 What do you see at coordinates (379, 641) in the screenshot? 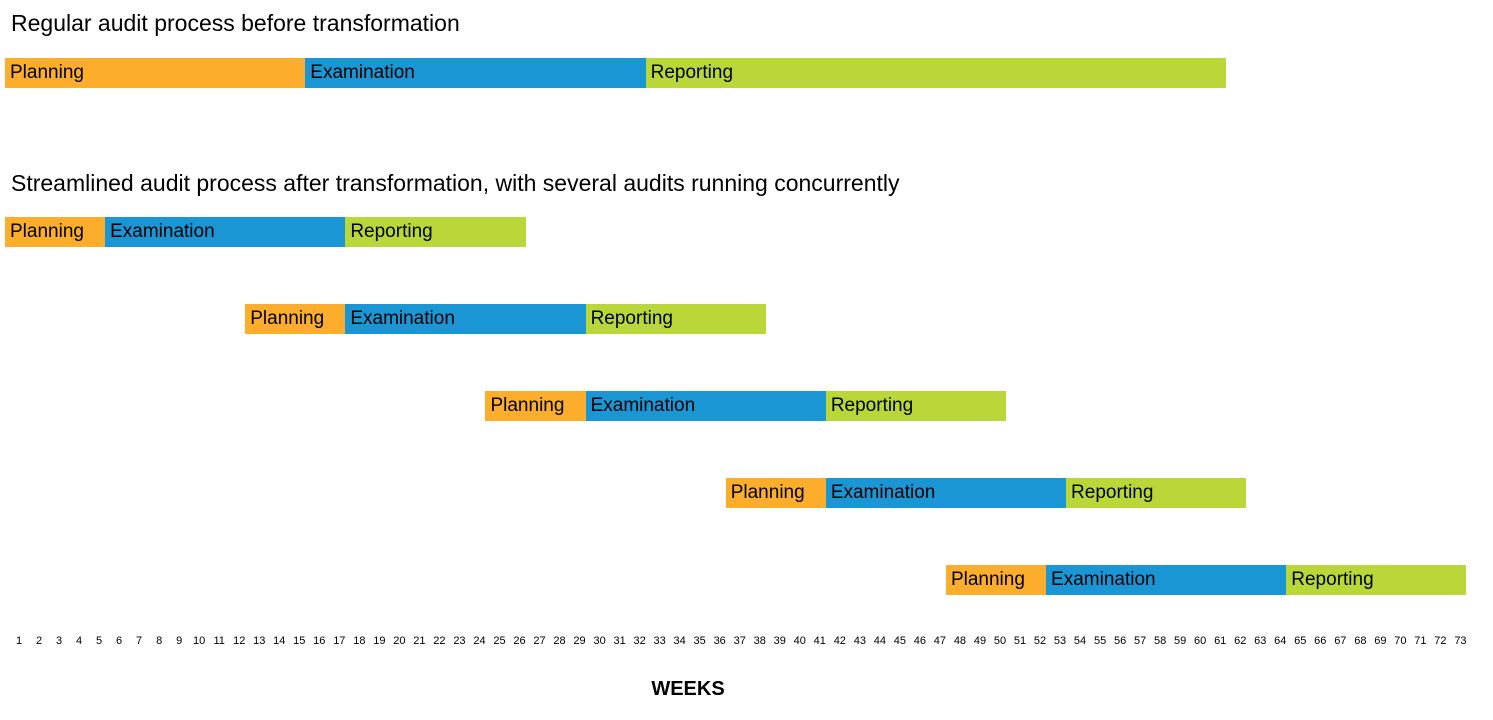
I see `x-tick-label: 19` at bounding box center [379, 641].